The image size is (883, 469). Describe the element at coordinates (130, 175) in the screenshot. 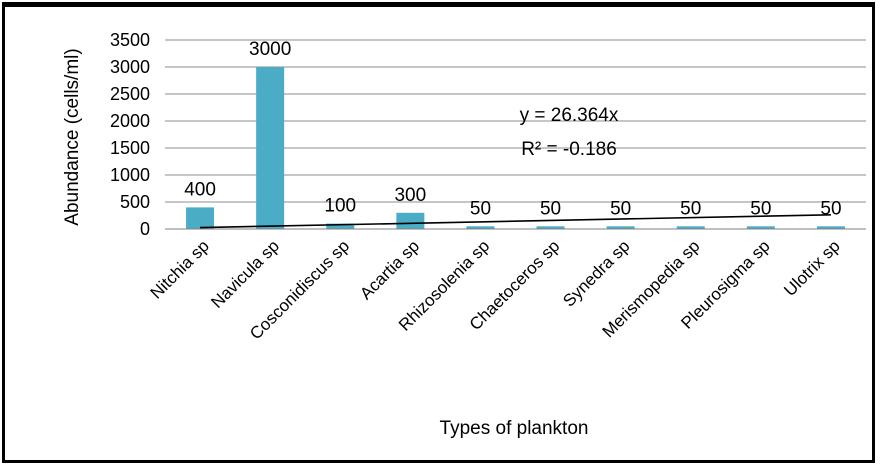

I see `y-tick-label: 1000` at that location.